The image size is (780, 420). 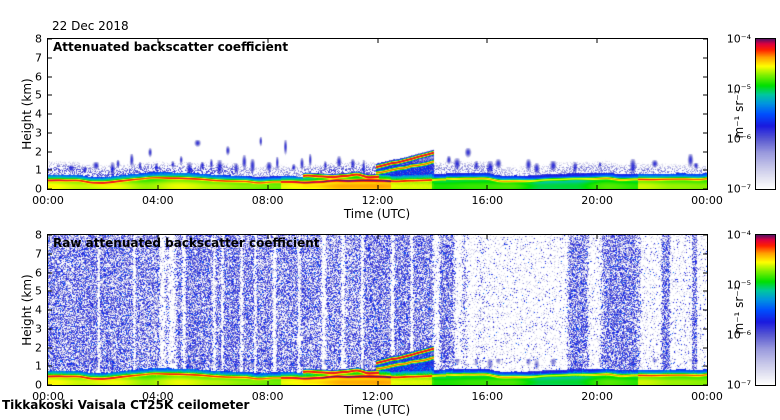 I want to click on panel-title-bottom: Raw attenuated backscatter coefficient, so click(x=186, y=243).